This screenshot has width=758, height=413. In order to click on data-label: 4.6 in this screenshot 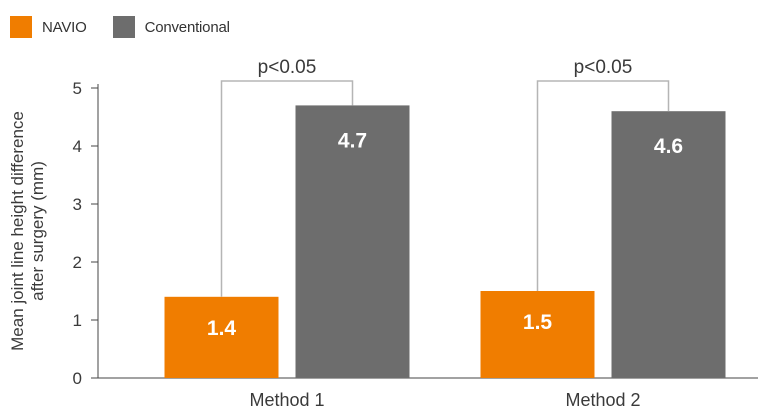, I will do `click(668, 146)`.